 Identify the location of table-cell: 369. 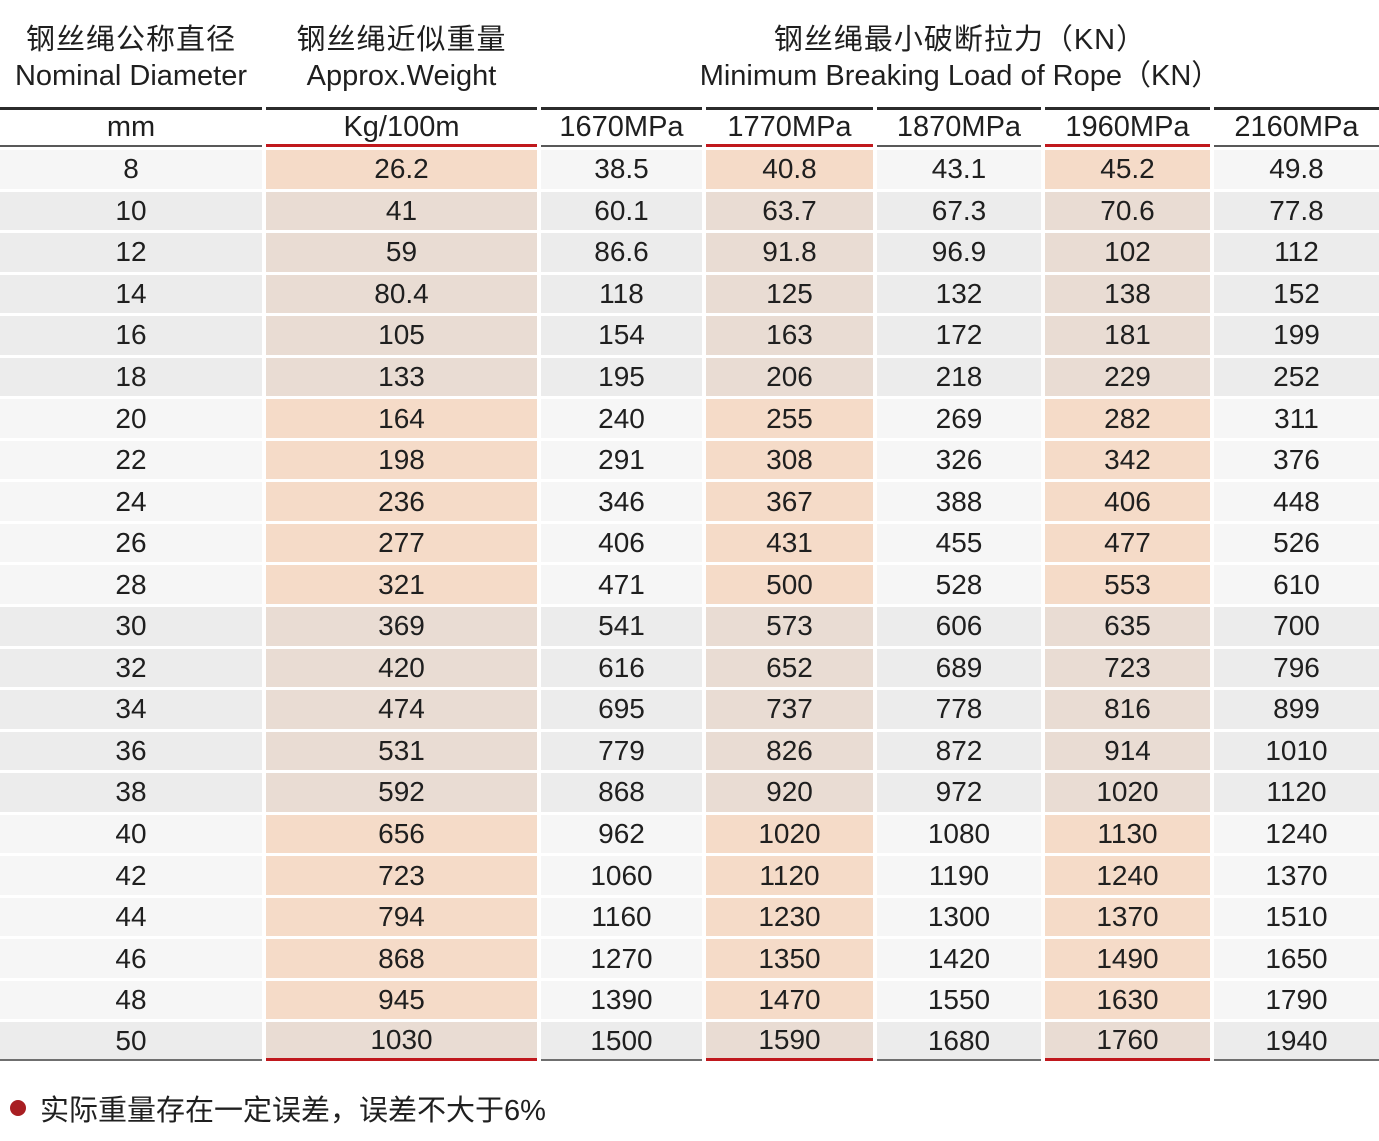
(401, 626).